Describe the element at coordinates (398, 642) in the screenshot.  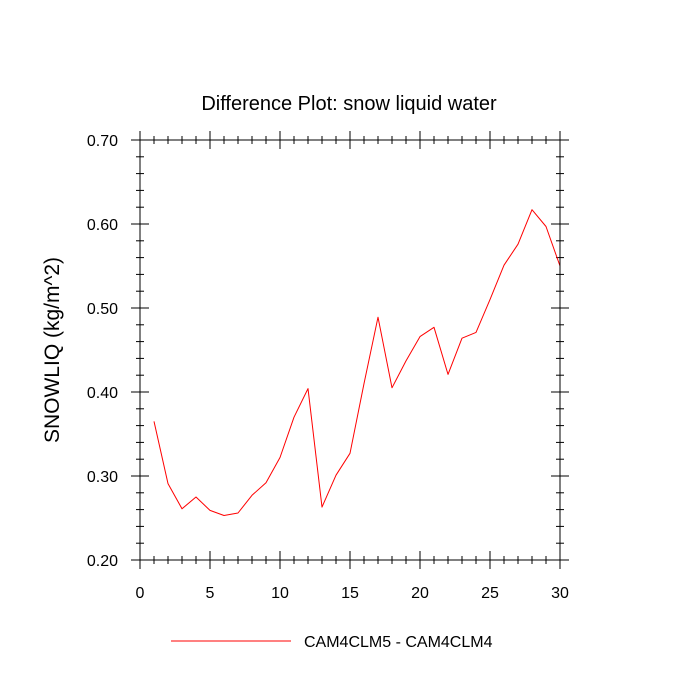
I see `legend-label: CAM4CLM5 - CAM4CLM4` at that location.